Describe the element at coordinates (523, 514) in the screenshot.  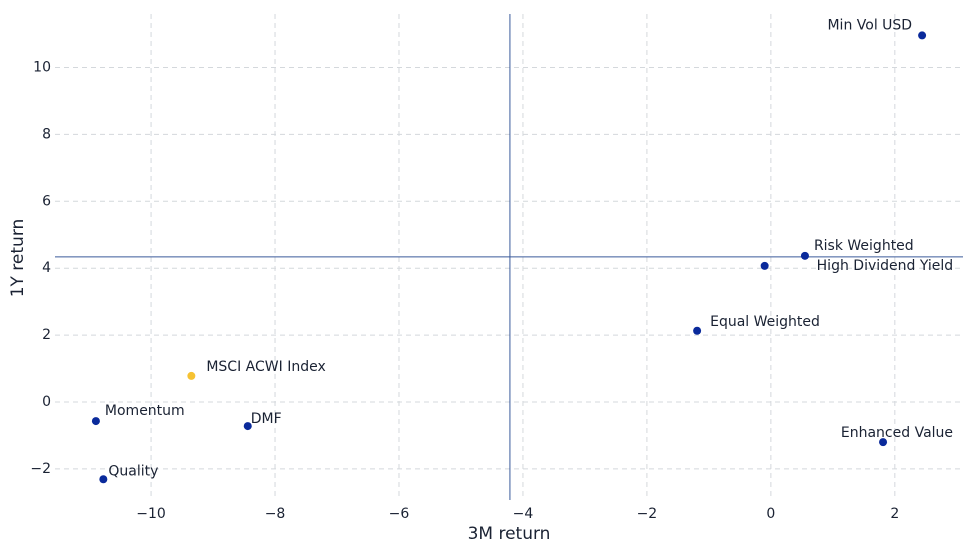
I see `x-tick-label: −4` at that location.